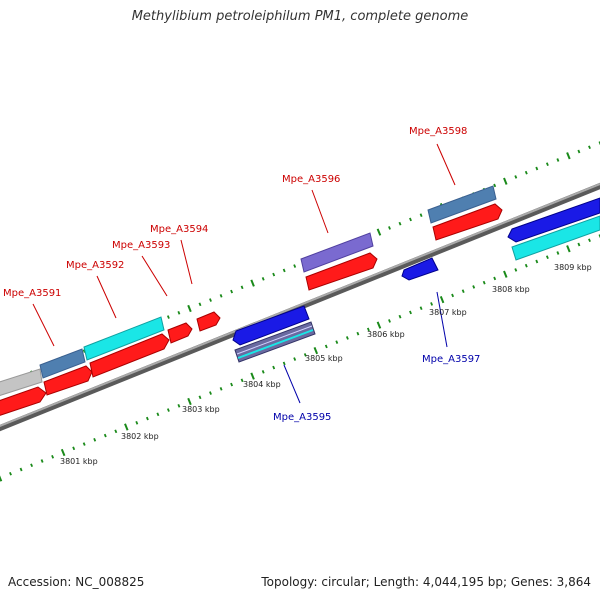 This screenshot has width=600, height=600. Describe the element at coordinates (32, 293) in the screenshot. I see `gene-label-mpe-a3591: Mpe_A3591` at that location.